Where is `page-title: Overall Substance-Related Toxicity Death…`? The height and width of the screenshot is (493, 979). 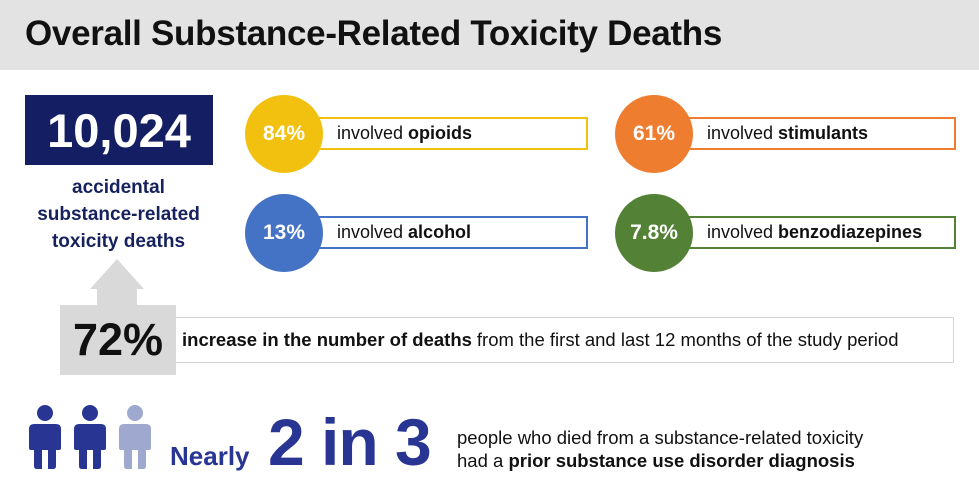 page-title: Overall Substance-Related Toxicity Death… is located at coordinates (374, 33).